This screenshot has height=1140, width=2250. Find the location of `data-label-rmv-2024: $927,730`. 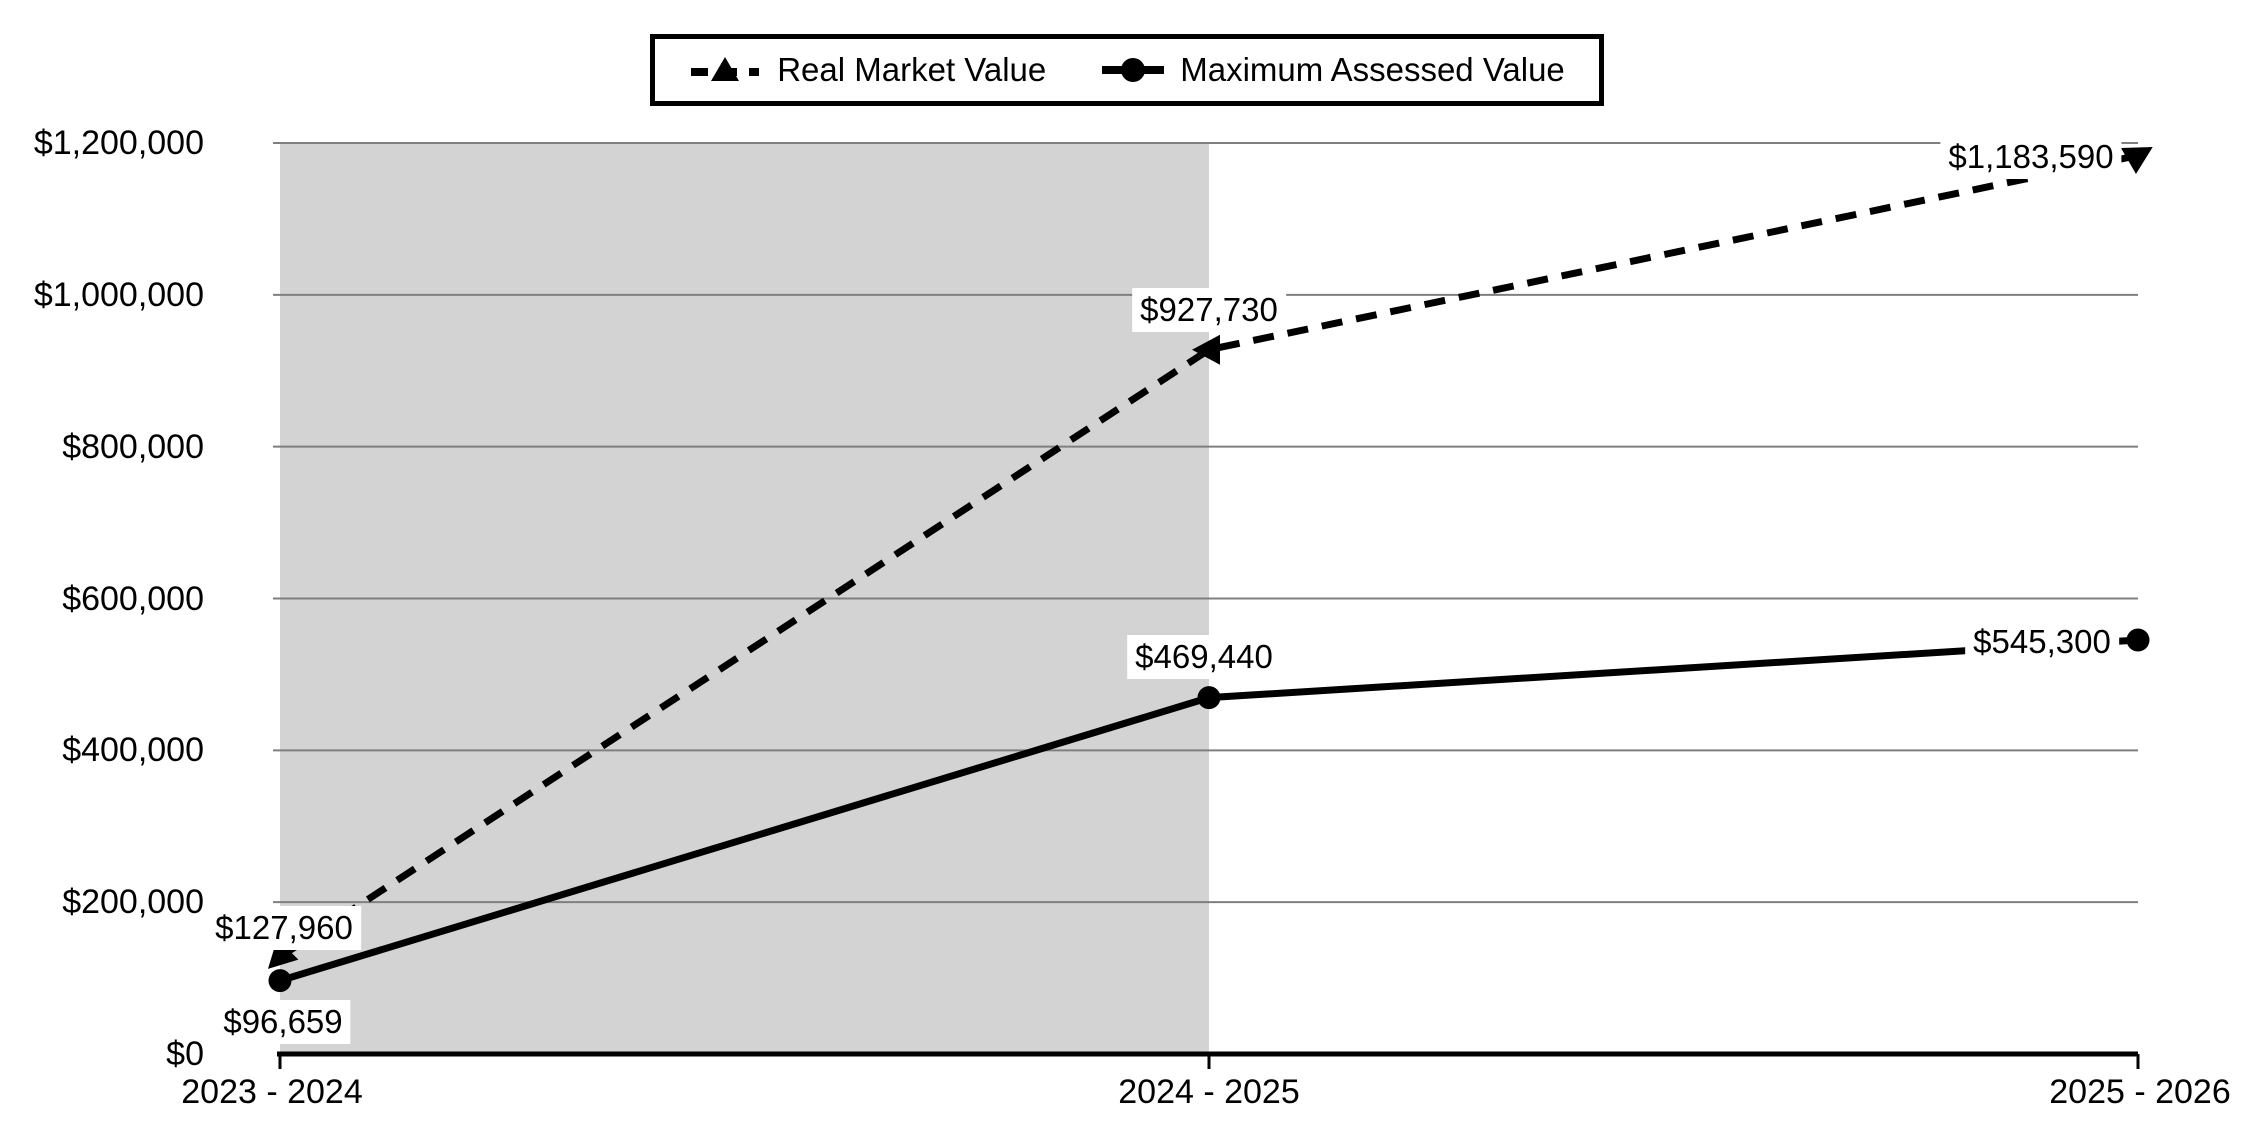

data-label-rmv-2024: $927,730 is located at coordinates (1209, 310).